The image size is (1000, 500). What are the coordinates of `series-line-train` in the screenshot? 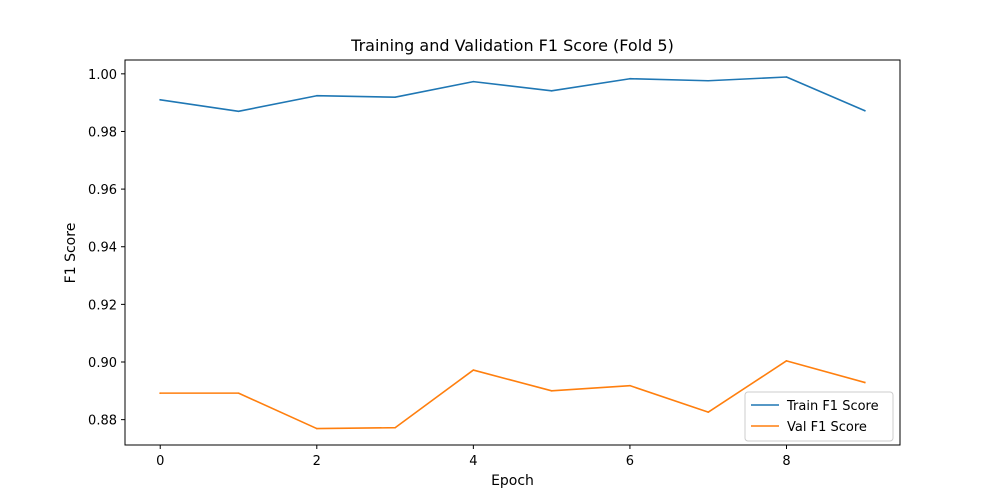 It's located at (512, 94).